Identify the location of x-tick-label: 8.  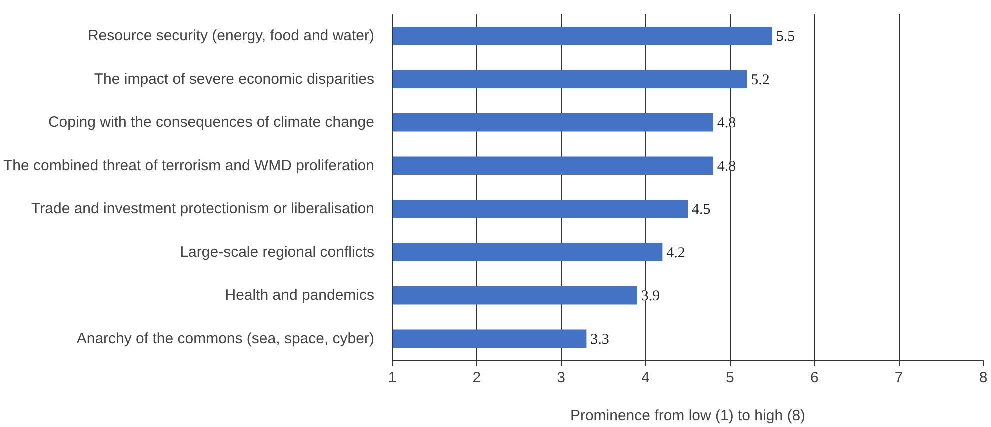
(983, 378).